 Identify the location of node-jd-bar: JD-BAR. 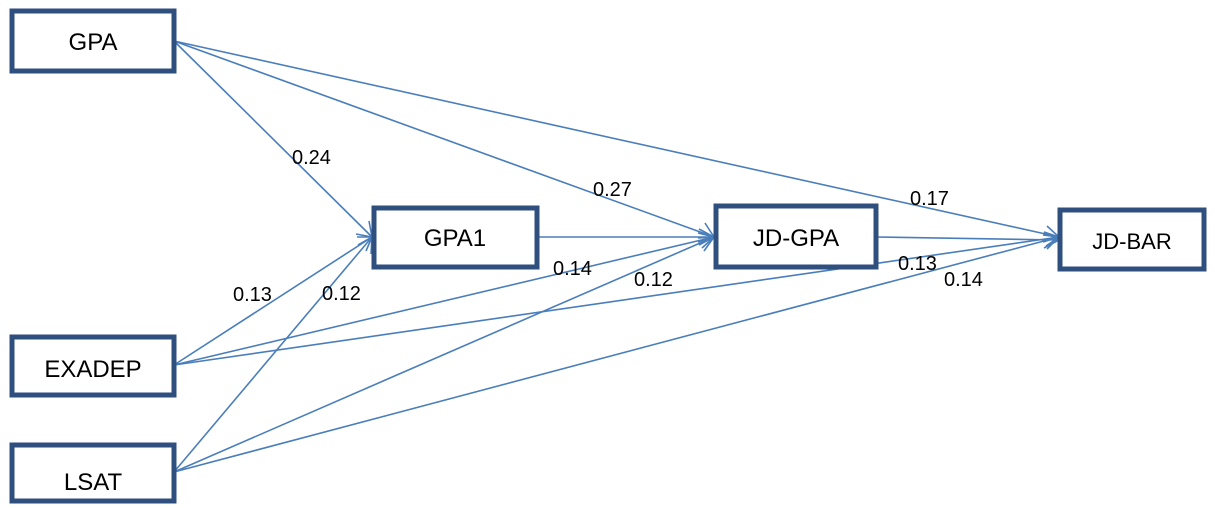
(1132, 239).